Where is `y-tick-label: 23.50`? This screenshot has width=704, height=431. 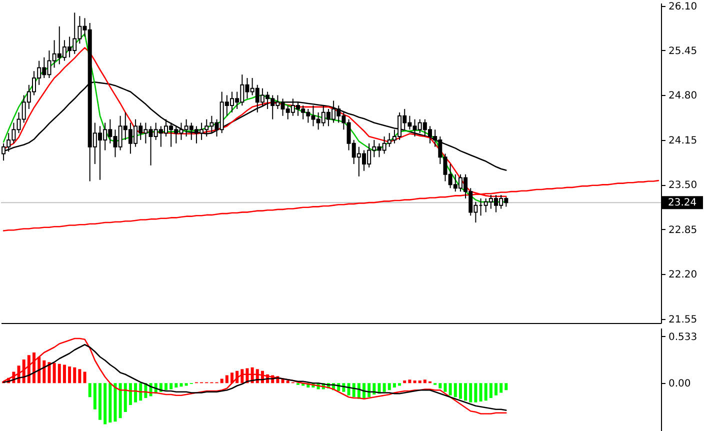 y-tick-label: 23.50 is located at coordinates (683, 186).